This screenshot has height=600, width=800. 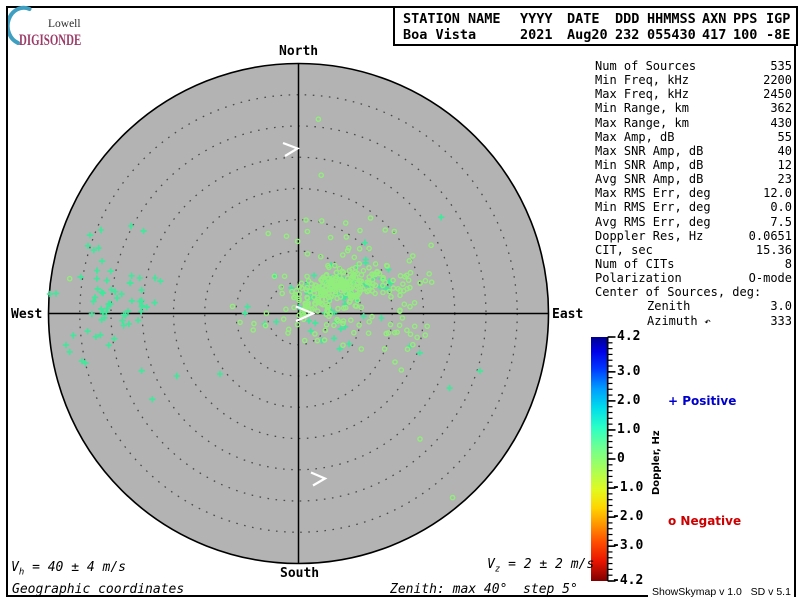 What do you see at coordinates (611, 459) in the screenshot?
I see `colorbar-tick-scale` at bounding box center [611, 459].